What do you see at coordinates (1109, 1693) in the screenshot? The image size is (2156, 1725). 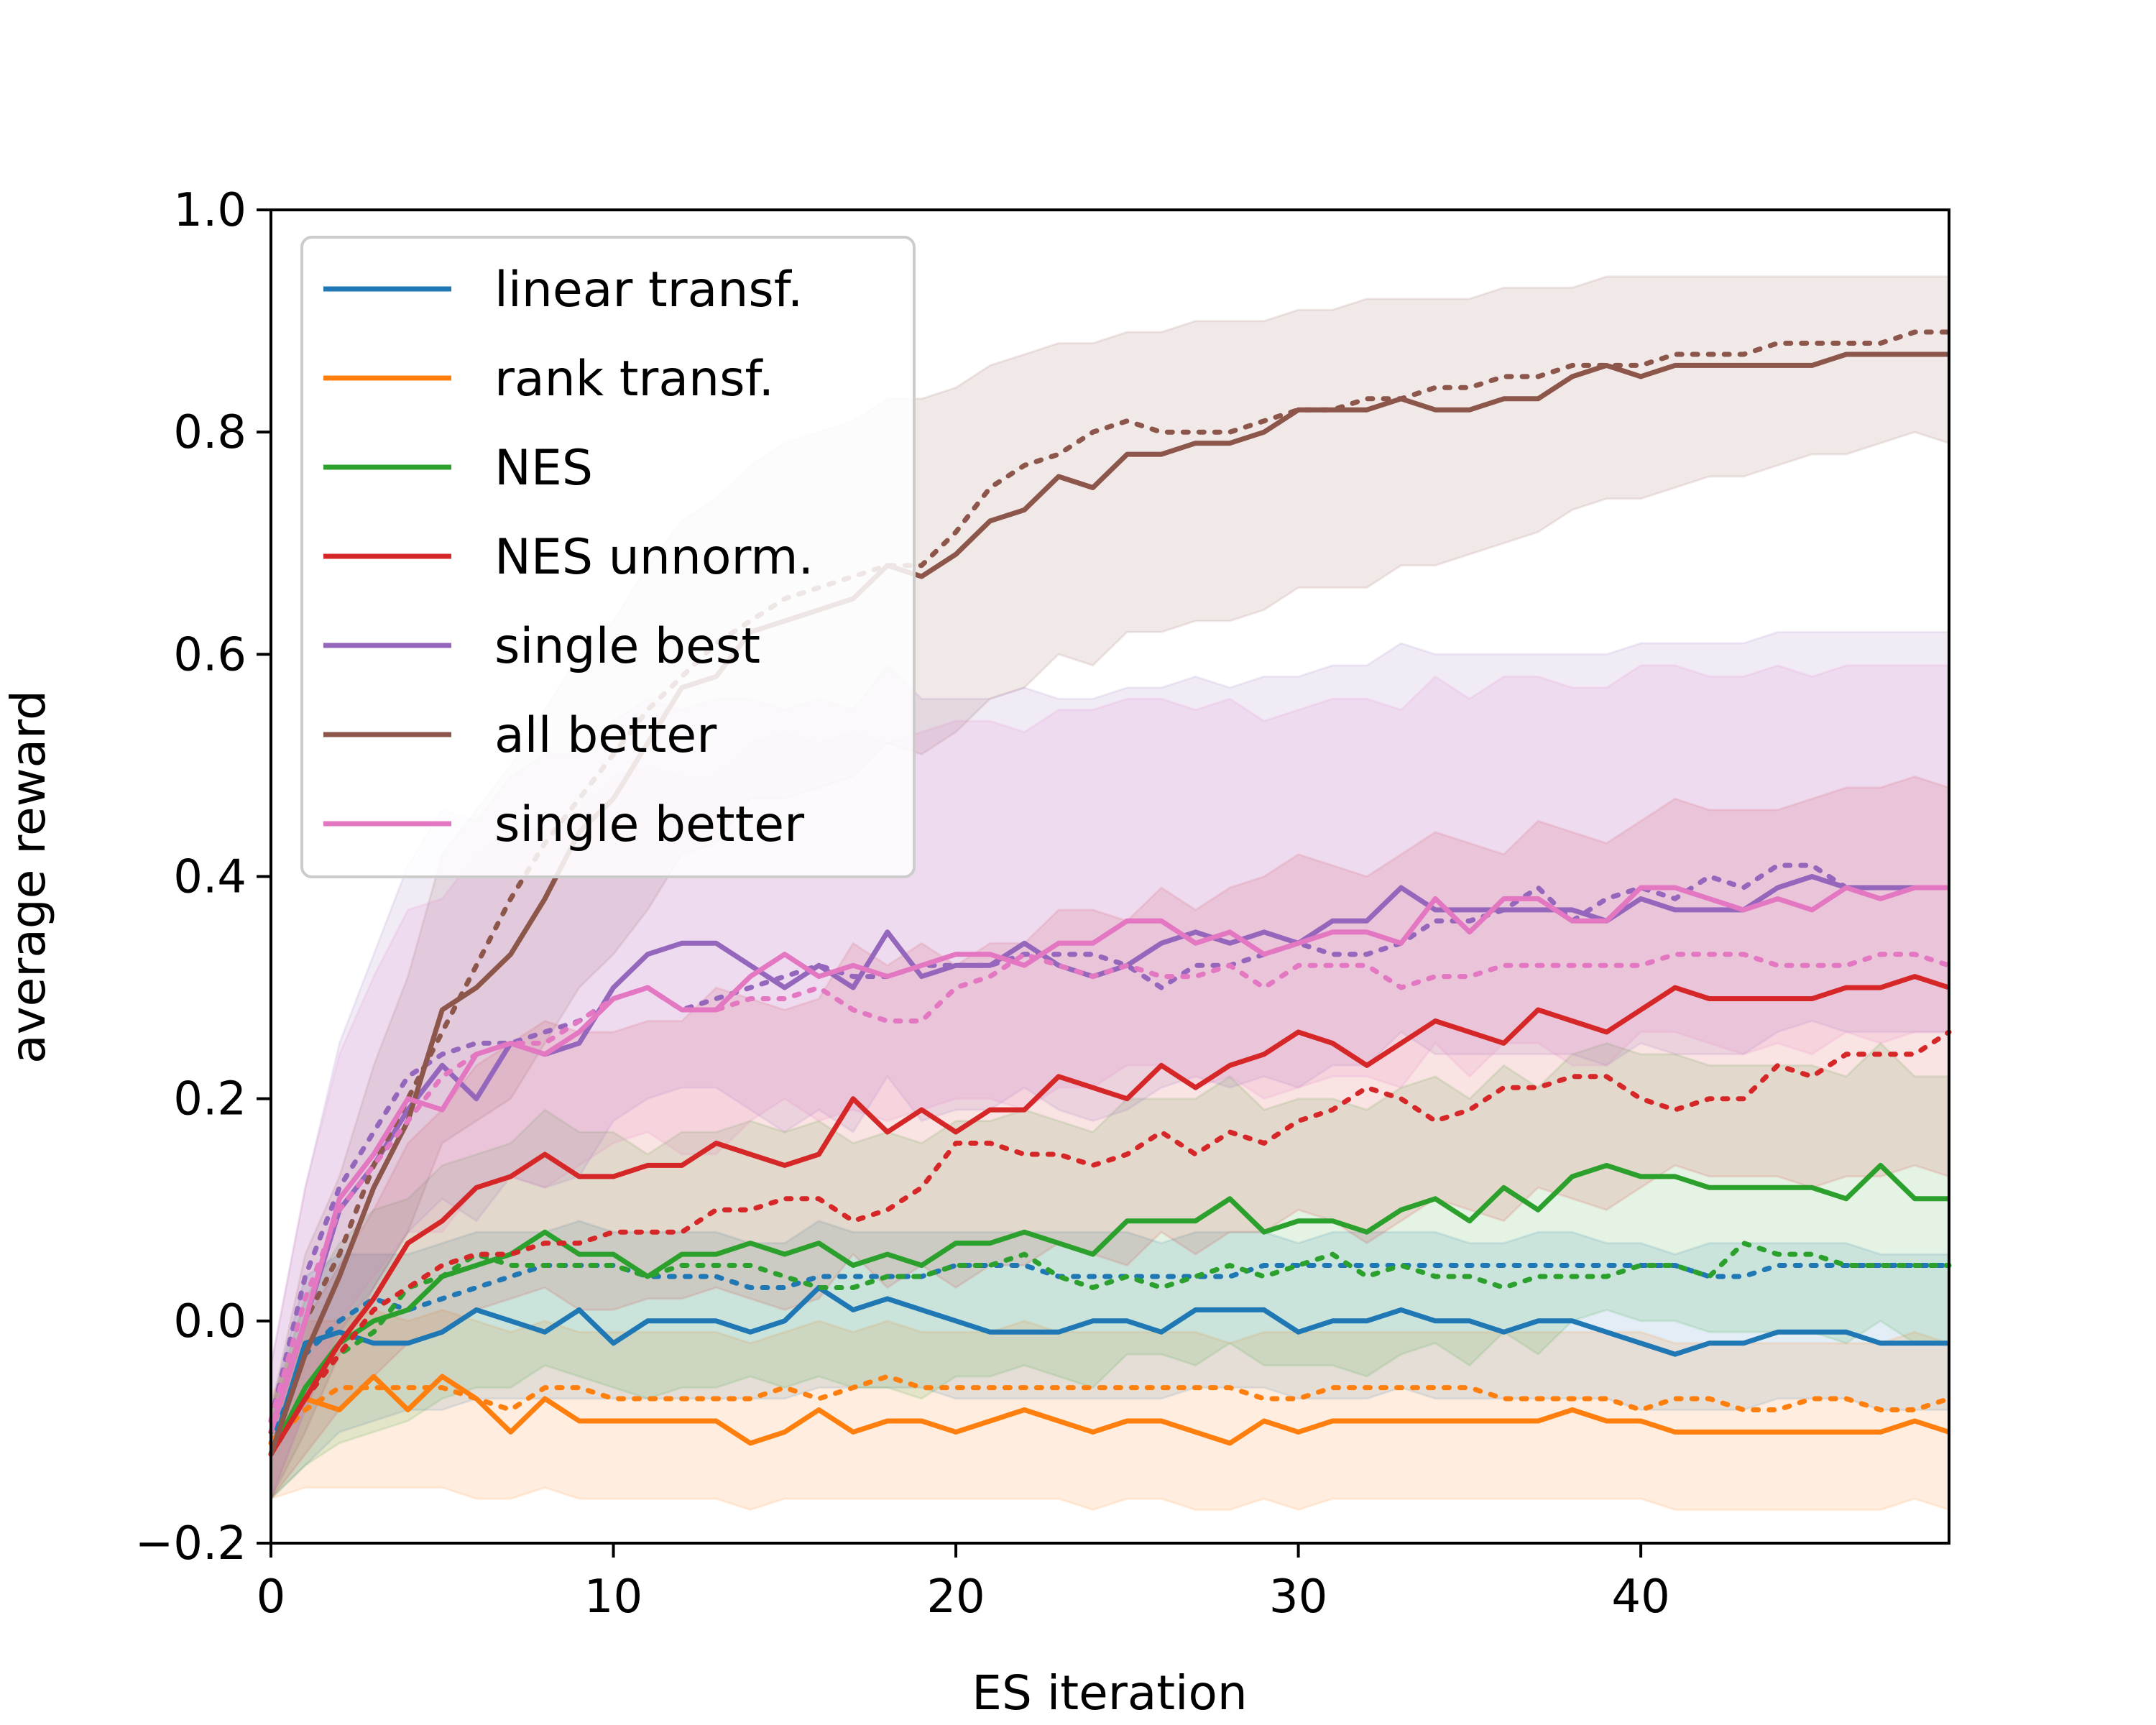 I see `x-axis-label: ES iteration` at bounding box center [1109, 1693].